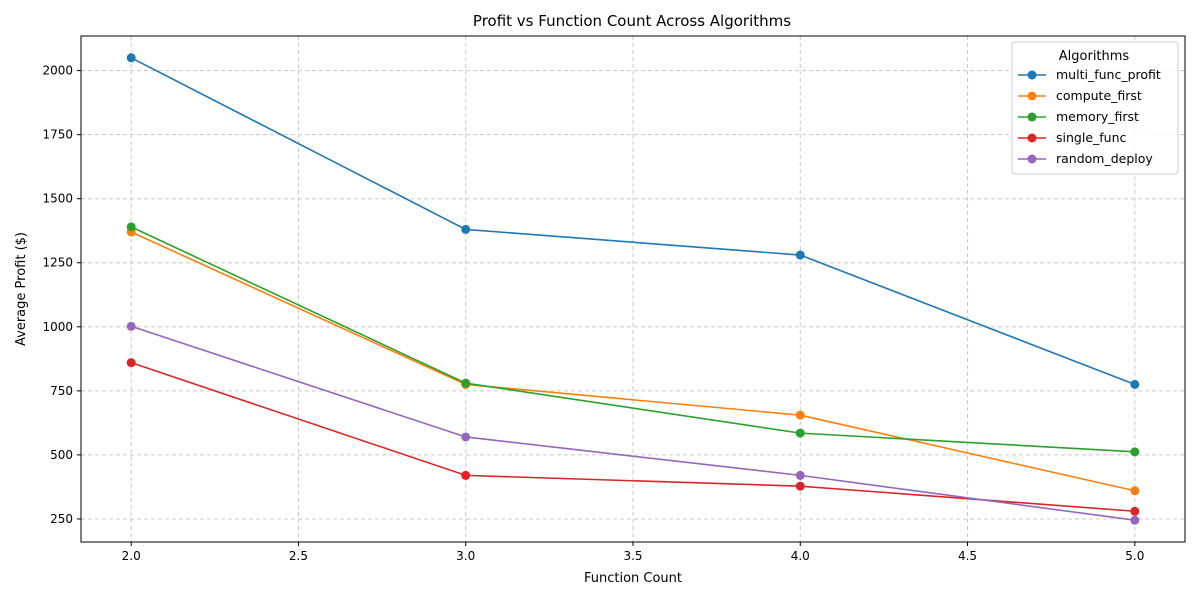 The height and width of the screenshot is (604, 1200). I want to click on x-tick-label: 4.0, so click(800, 556).